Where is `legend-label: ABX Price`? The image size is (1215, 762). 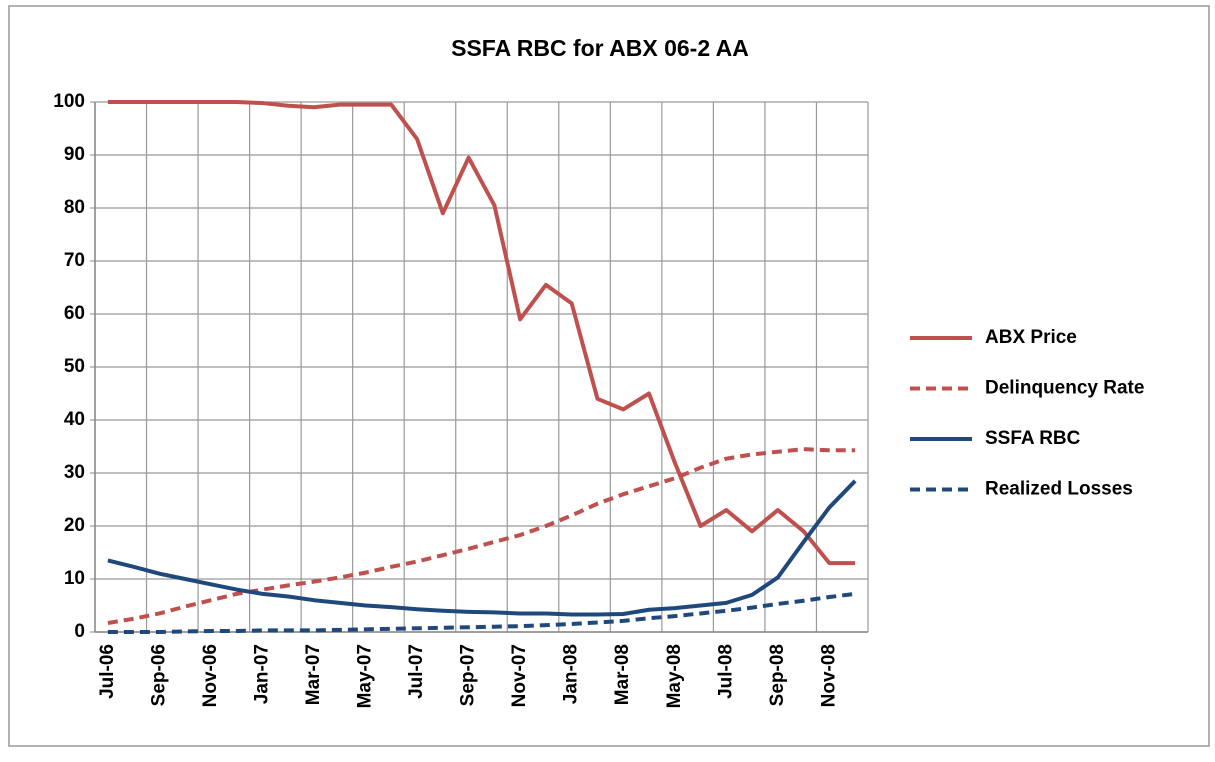
legend-label: ABX Price is located at coordinates (1031, 337).